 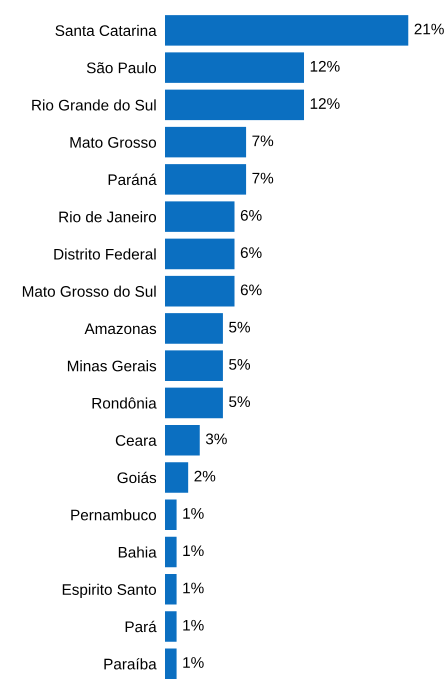 I want to click on y-tick-label: Pará, so click(x=141, y=626).